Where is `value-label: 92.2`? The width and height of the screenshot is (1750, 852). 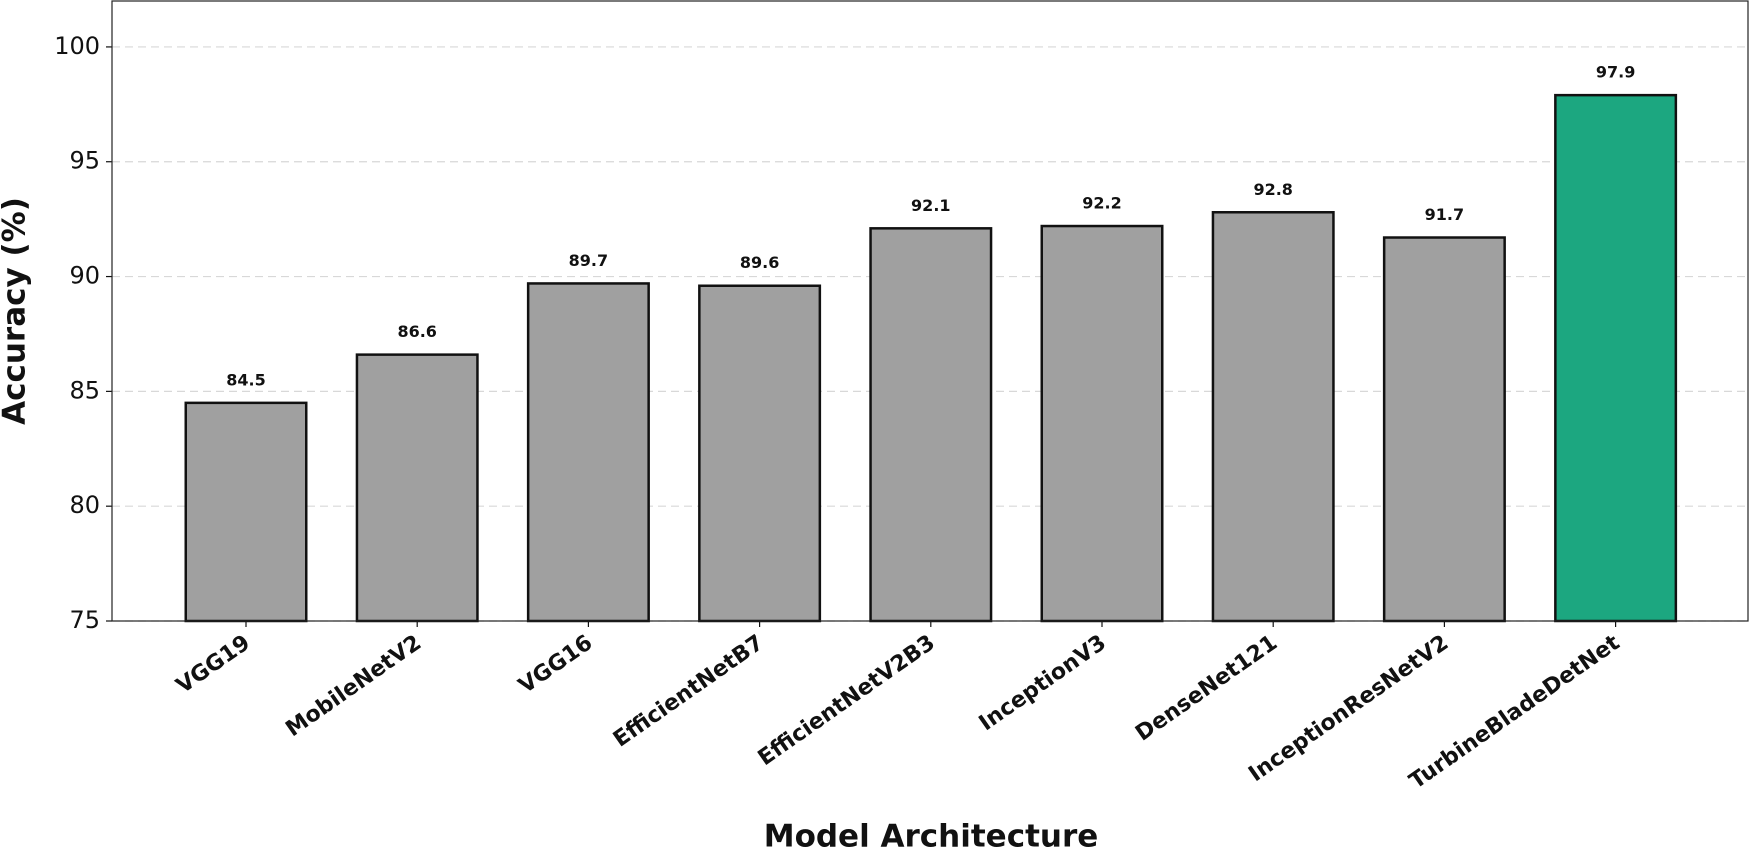
value-label: 92.2 is located at coordinates (1101, 203).